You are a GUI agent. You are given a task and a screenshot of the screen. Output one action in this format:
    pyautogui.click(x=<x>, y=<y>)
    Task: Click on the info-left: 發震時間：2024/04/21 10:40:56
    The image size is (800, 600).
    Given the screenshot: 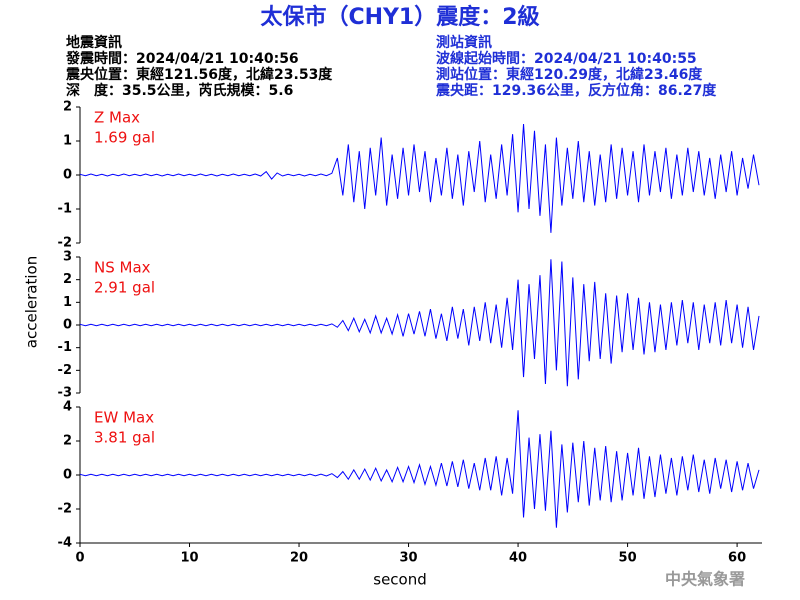 What is the action you would take?
    pyautogui.click(x=182, y=58)
    